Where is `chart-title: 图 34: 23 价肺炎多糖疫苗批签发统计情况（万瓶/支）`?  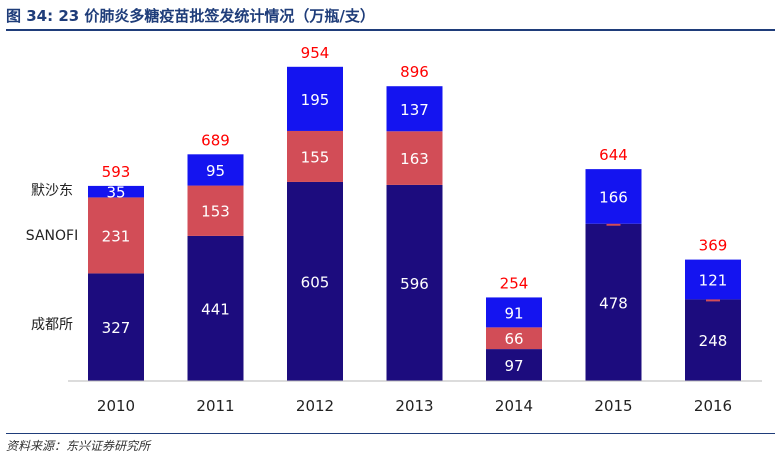 chart-title: 图 34: 23 价肺炎多糖疫苗批签发统计情况（万瓶/支） is located at coordinates (190, 16).